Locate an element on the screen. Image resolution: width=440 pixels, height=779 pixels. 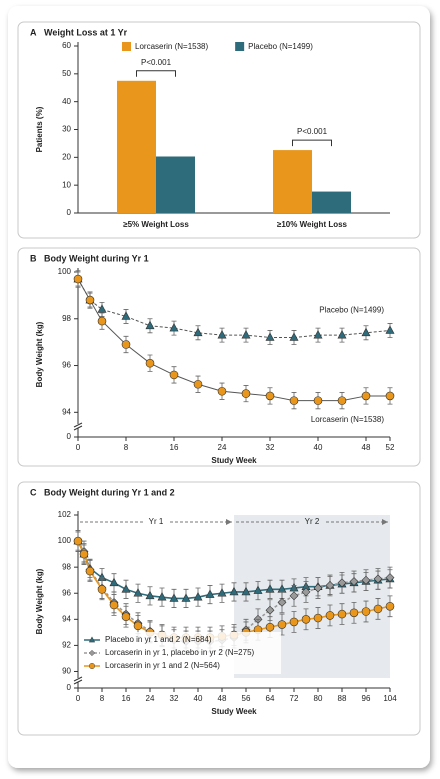
panel-label: C is located at coordinates (33, 492).